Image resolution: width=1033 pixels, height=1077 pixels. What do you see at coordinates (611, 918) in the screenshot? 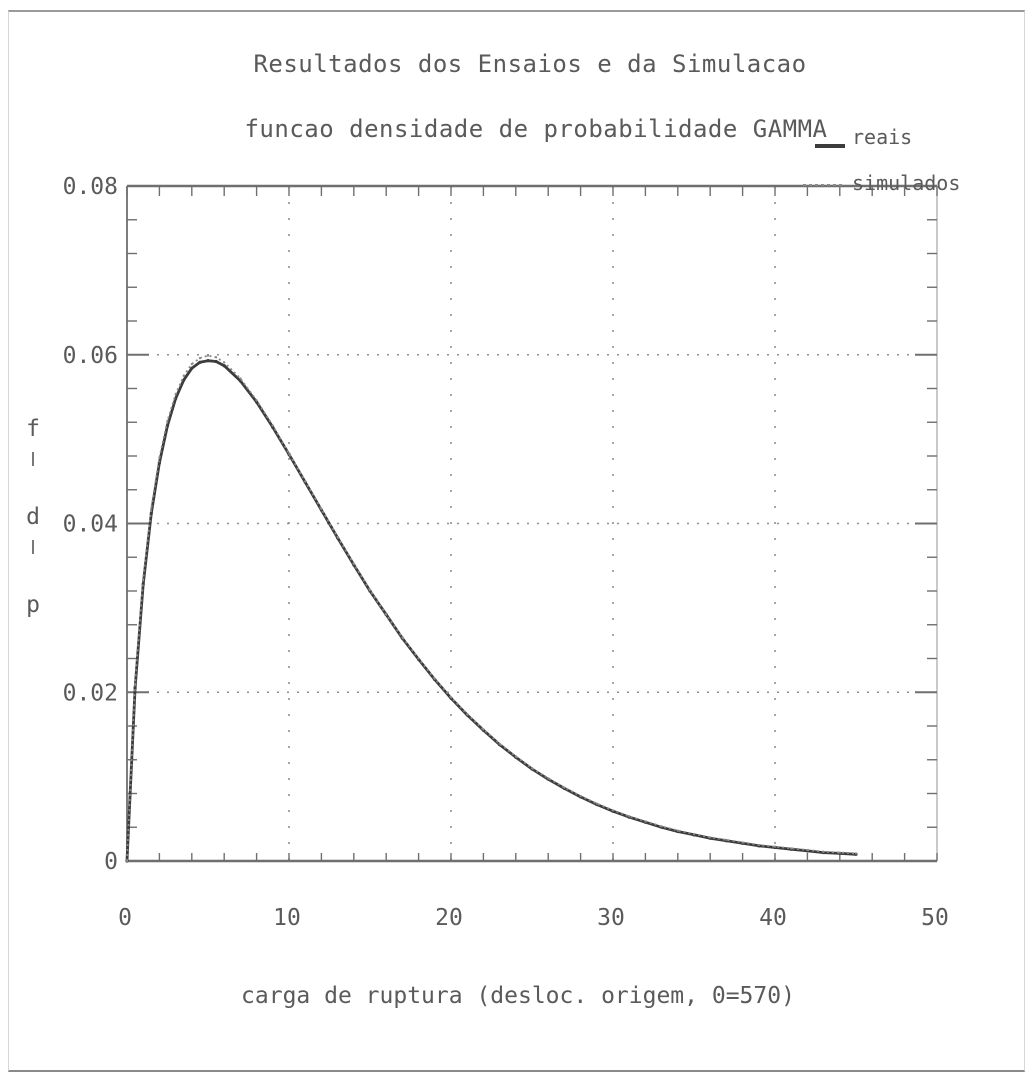
I see `x-tick-label: 30` at bounding box center [611, 918].